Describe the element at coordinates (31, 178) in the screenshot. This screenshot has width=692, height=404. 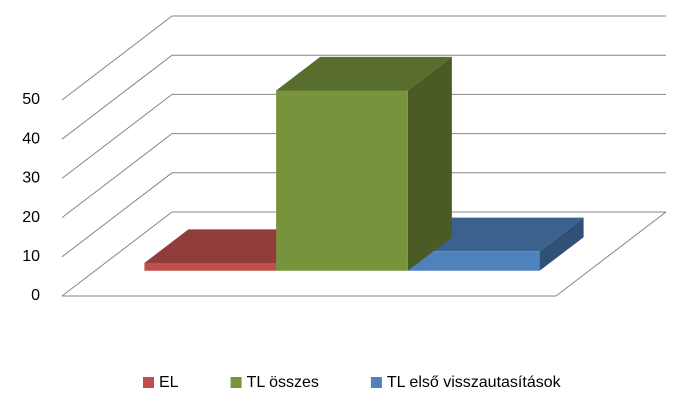
I see `y-tick-label: 30` at that location.